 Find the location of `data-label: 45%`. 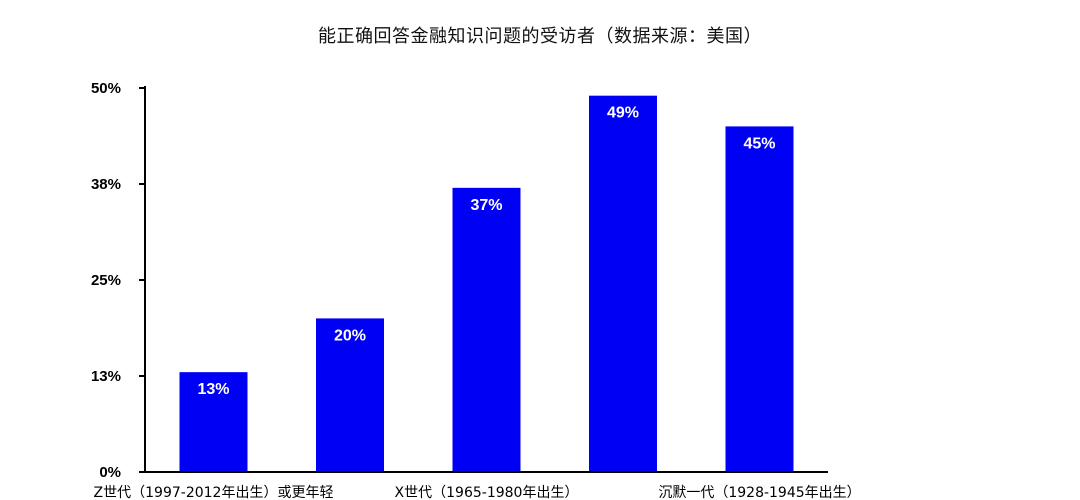

data-label: 45% is located at coordinates (759, 143).